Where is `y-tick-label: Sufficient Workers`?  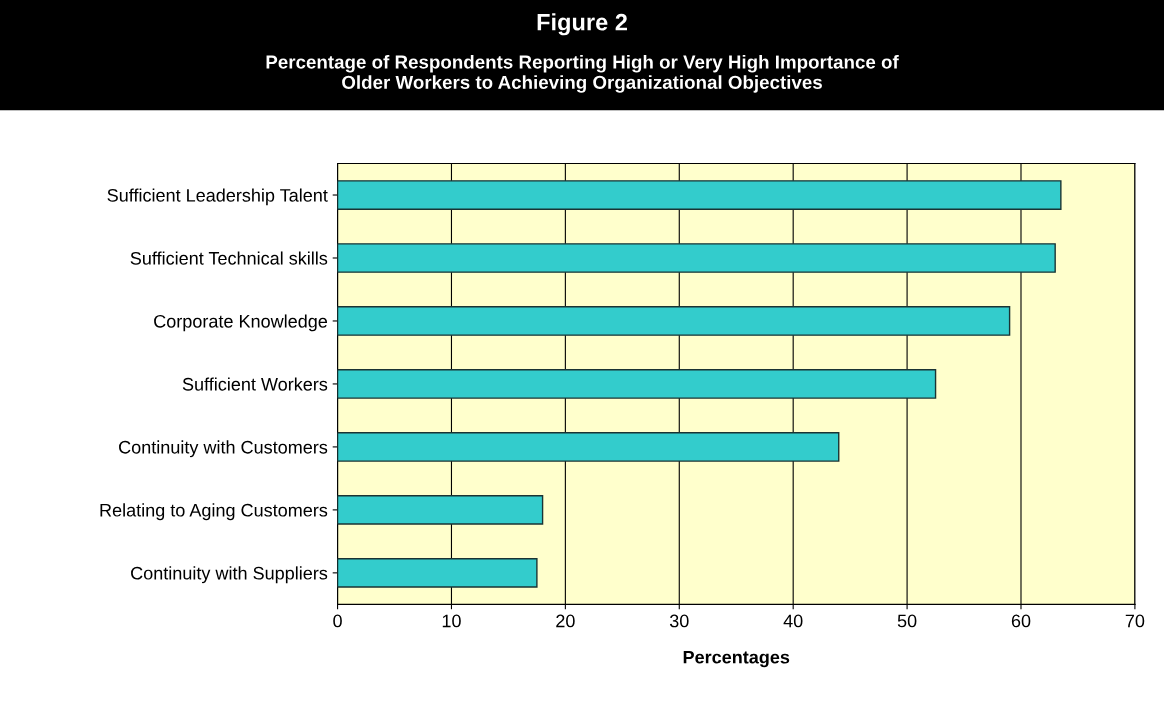 y-tick-label: Sufficient Workers is located at coordinates (255, 384).